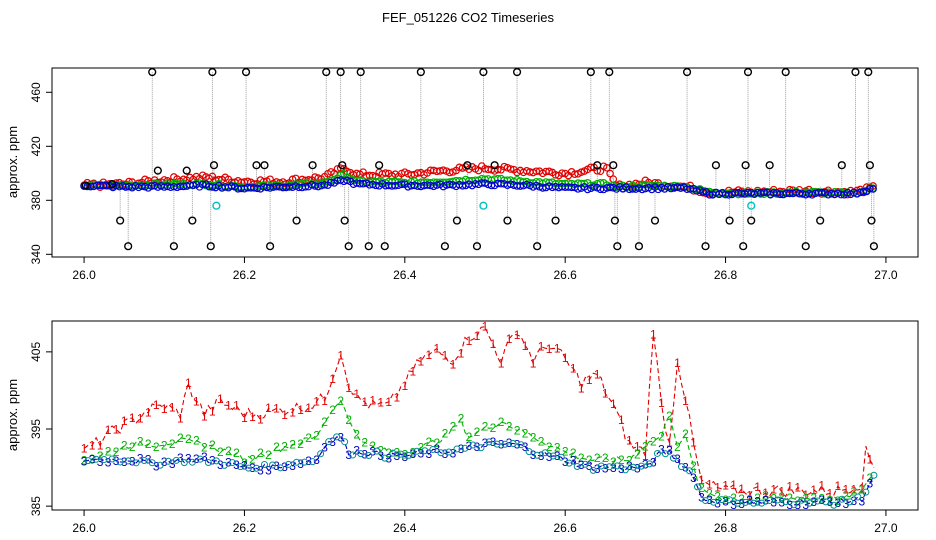  What do you see at coordinates (726, 528) in the screenshot?
I see `x-tick-label: 26.8` at bounding box center [726, 528].